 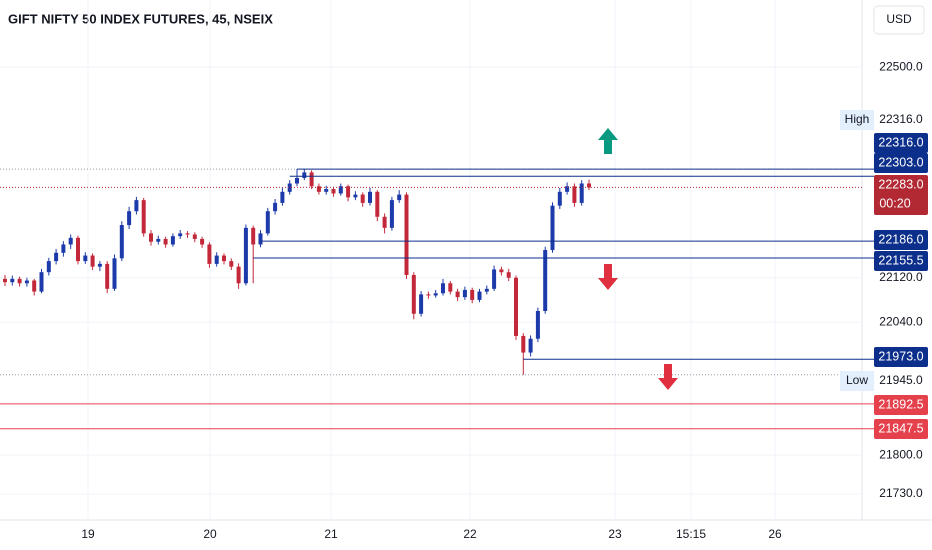 What do you see at coordinates (901, 454) in the screenshot?
I see `y-tick-label: 21800.0` at bounding box center [901, 454].